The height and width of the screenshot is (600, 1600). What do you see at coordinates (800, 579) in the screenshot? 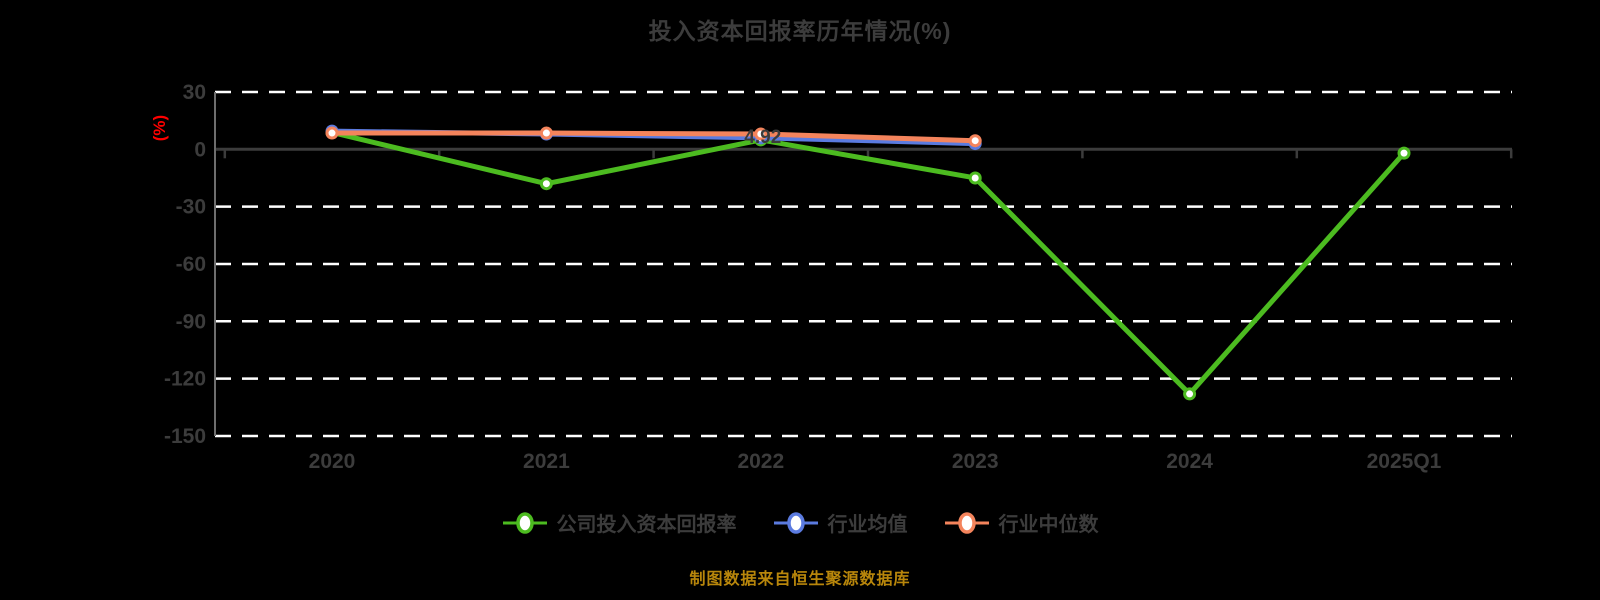
I see `data-source-caption: 制图数据来自恒生聚源数据库` at bounding box center [800, 579].